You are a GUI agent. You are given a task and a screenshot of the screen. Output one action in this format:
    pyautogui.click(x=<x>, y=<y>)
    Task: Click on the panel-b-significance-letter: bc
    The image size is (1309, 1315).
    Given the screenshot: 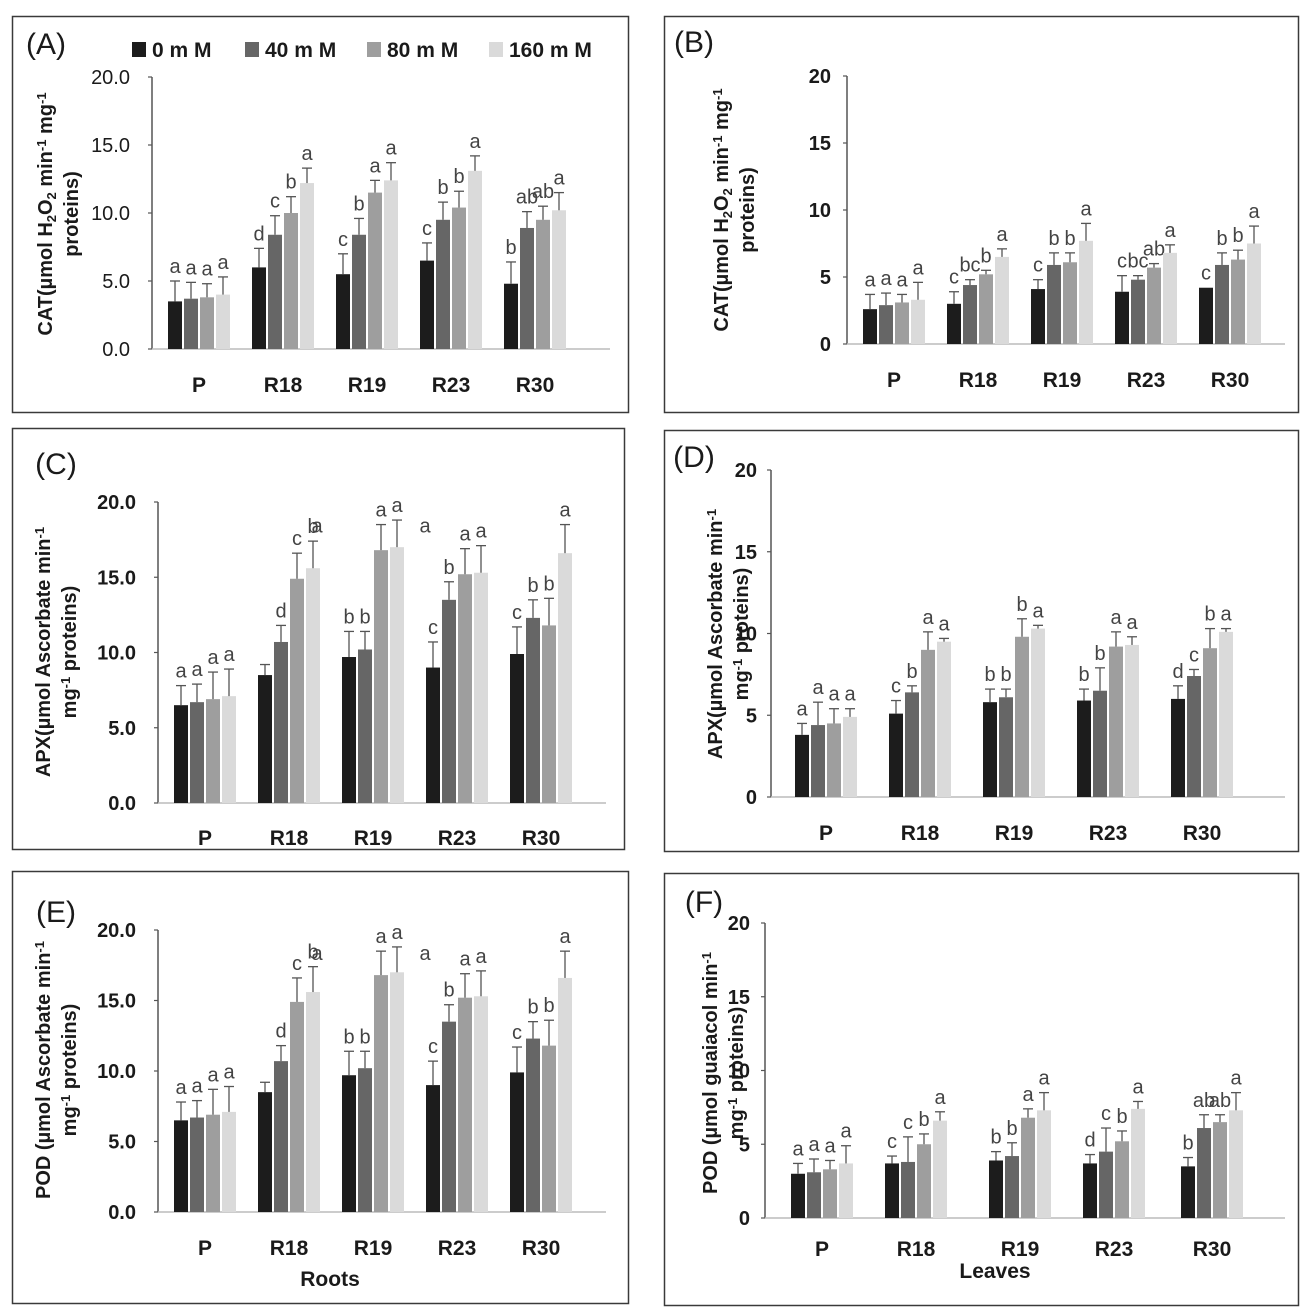 What is the action you would take?
    pyautogui.click(x=969, y=266)
    